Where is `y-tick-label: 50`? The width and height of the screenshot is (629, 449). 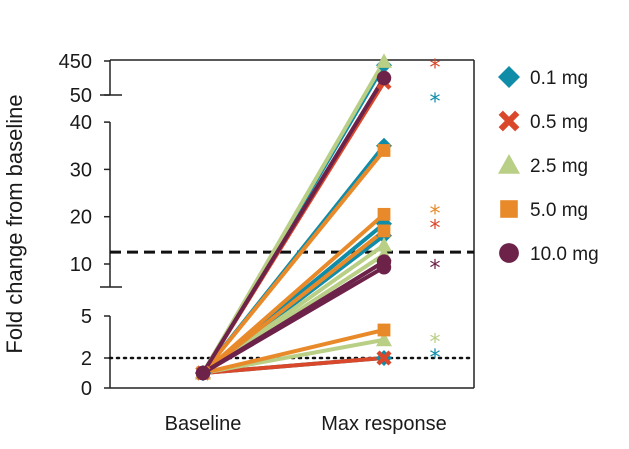
y-tick-label: 50 is located at coordinates (81, 96).